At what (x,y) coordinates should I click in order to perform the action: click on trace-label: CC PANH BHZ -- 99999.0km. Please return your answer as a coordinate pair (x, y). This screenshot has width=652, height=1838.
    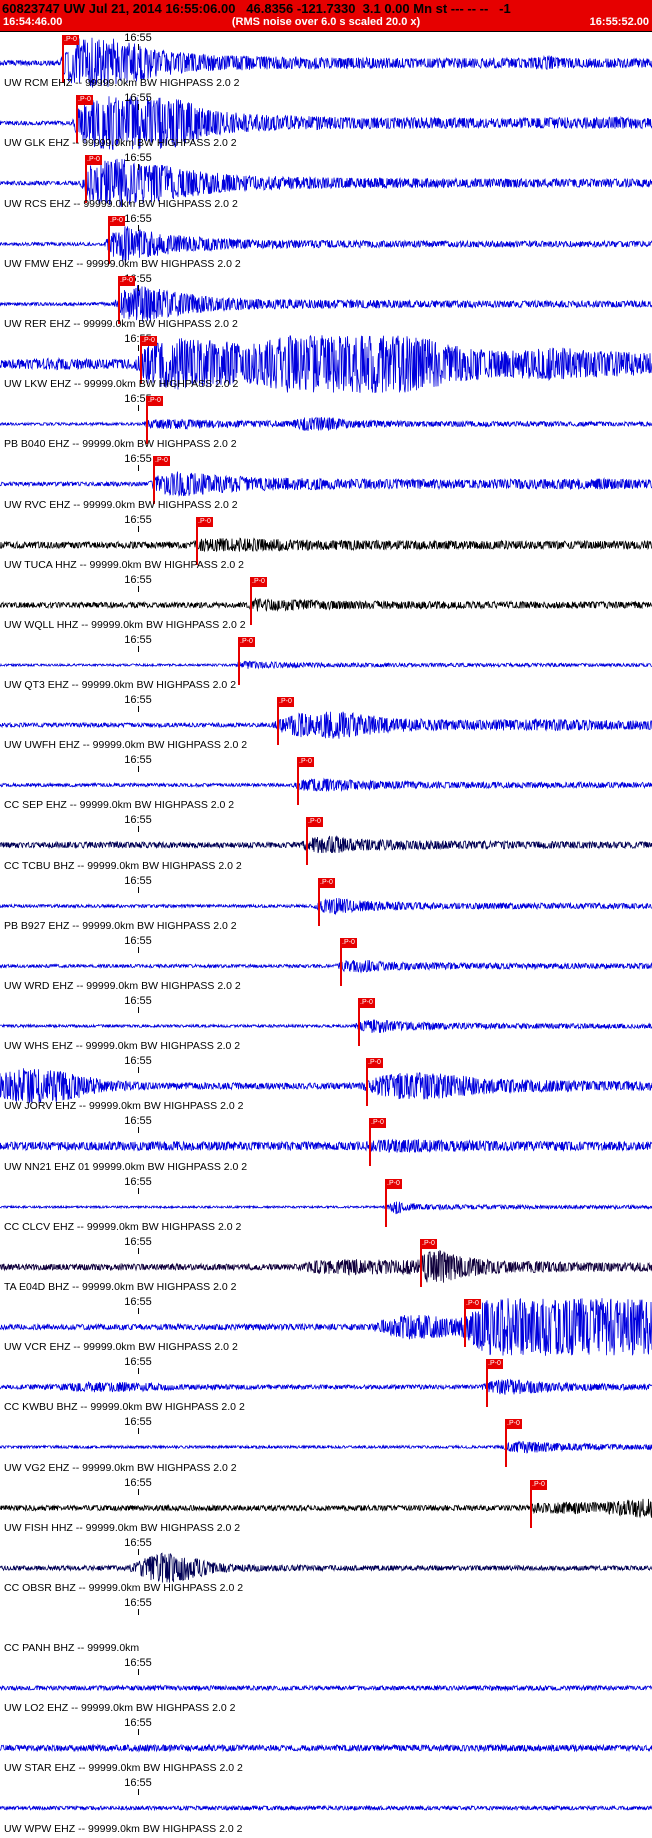
    Looking at the image, I should click on (72, 1648).